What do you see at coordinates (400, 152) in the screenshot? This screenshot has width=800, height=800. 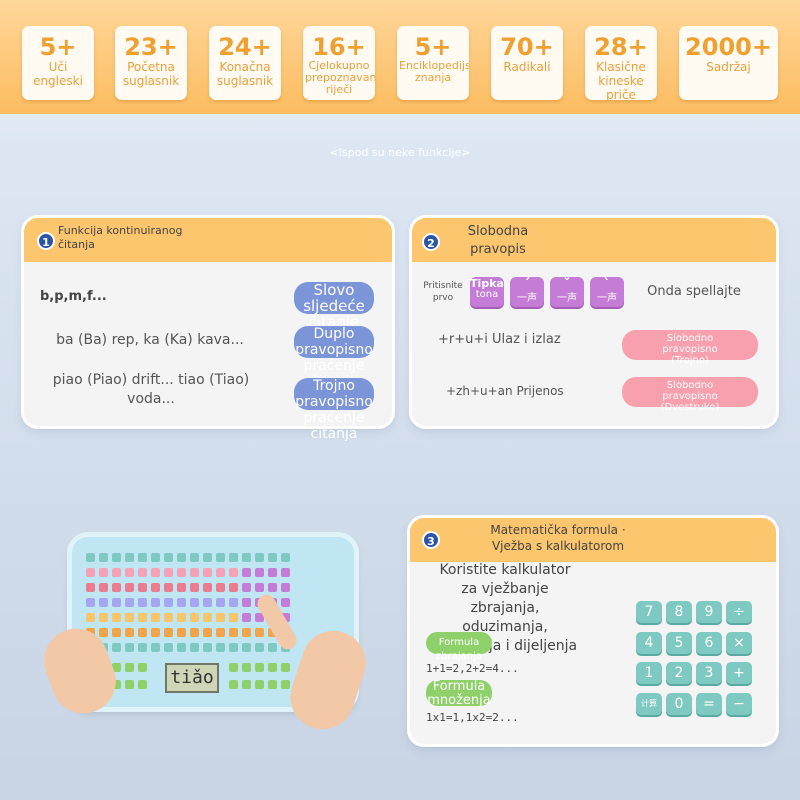 I see `section-caption: <Ispod su neke funkcije>` at bounding box center [400, 152].